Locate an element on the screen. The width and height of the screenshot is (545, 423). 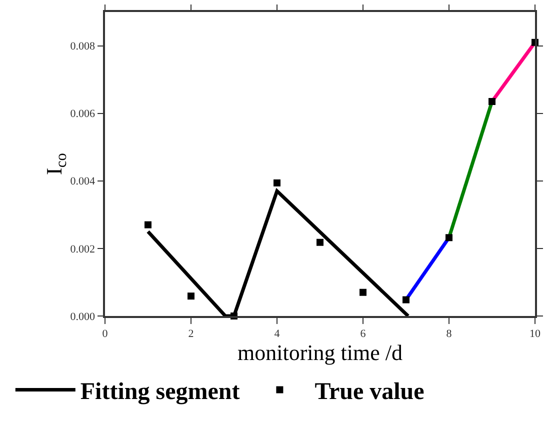
y-tick-label: 0.002 is located at coordinates (83, 249).